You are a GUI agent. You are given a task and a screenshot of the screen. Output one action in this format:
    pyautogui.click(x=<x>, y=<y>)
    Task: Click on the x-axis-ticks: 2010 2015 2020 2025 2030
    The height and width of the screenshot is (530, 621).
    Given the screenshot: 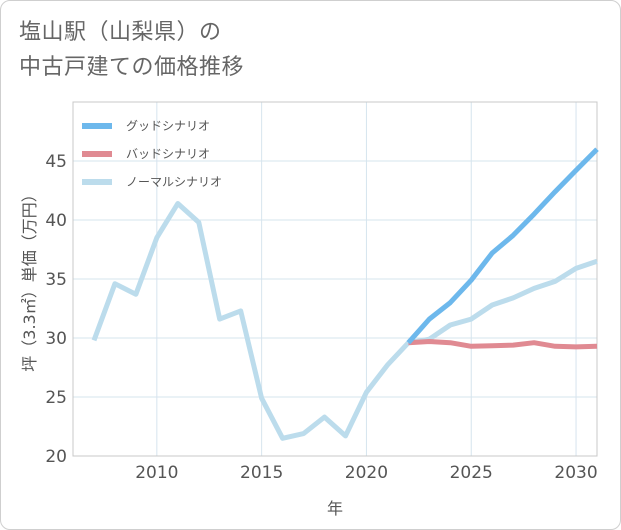 What is the action you would take?
    pyautogui.click(x=366, y=473)
    